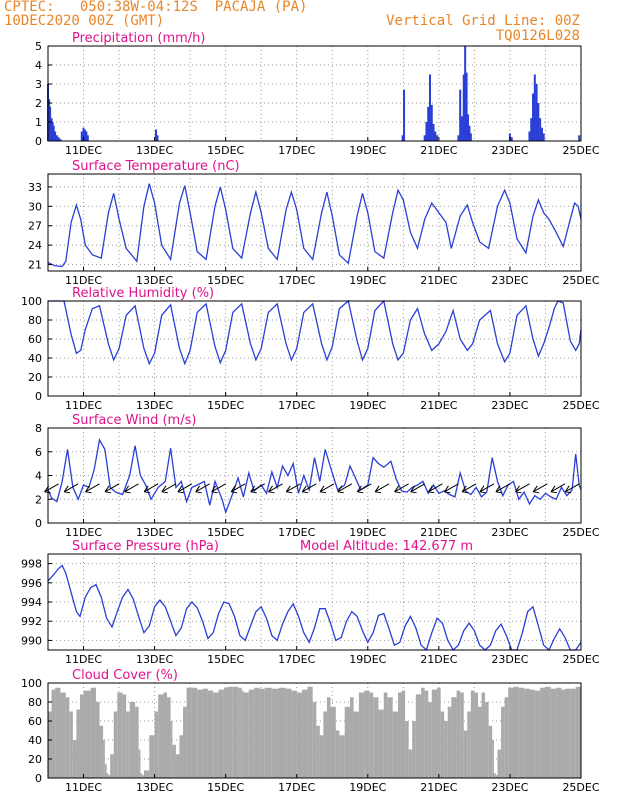  Describe the element at coordinates (83, 280) in the screenshot. I see `x-tick-label: 11DEC` at that location.